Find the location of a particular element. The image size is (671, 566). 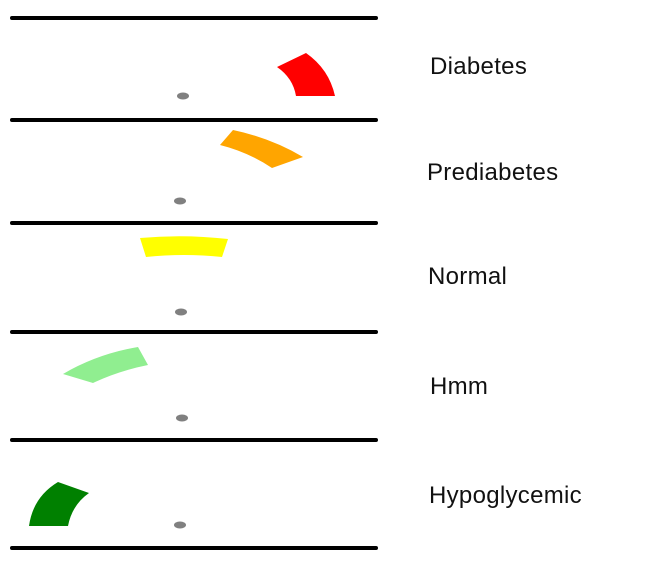

gauge-row-normal is located at coordinates (184, 276).